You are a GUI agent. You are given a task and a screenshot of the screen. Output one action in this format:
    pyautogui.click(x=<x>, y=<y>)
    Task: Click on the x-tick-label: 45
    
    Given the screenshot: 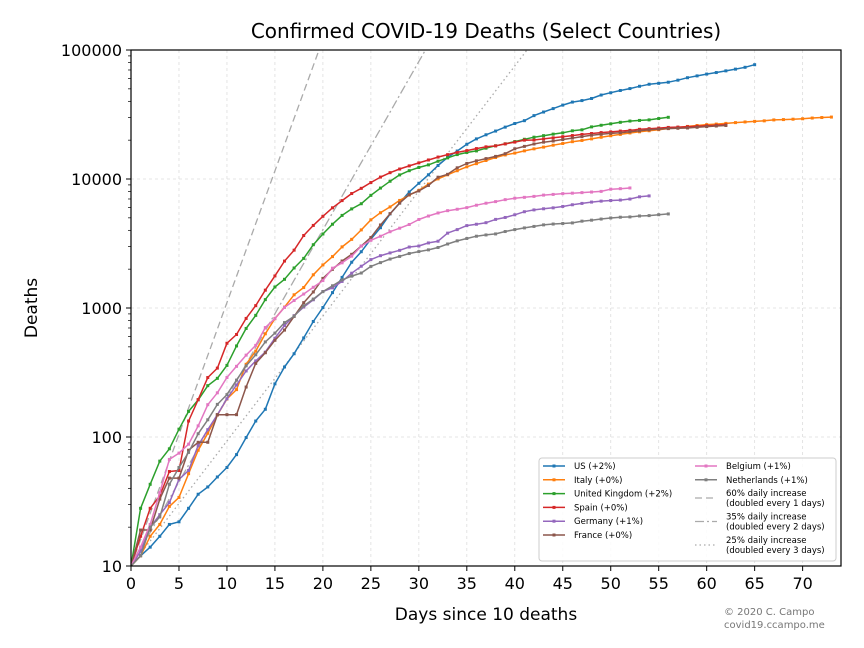 What is the action you would take?
    pyautogui.click(x=563, y=583)
    